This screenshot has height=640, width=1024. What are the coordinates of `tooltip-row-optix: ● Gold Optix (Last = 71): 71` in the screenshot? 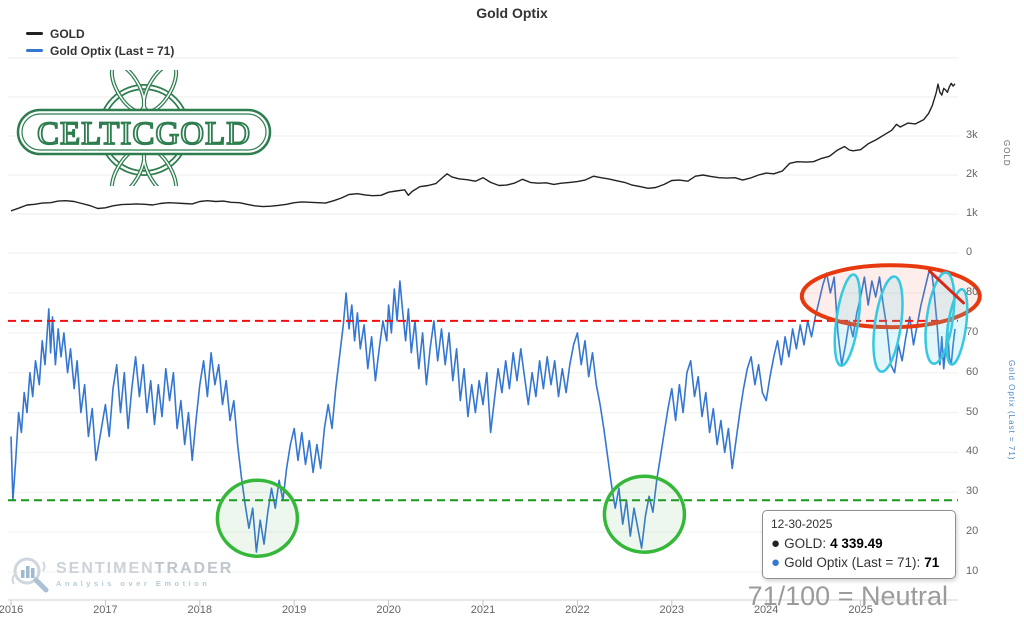 It's located at (859, 562).